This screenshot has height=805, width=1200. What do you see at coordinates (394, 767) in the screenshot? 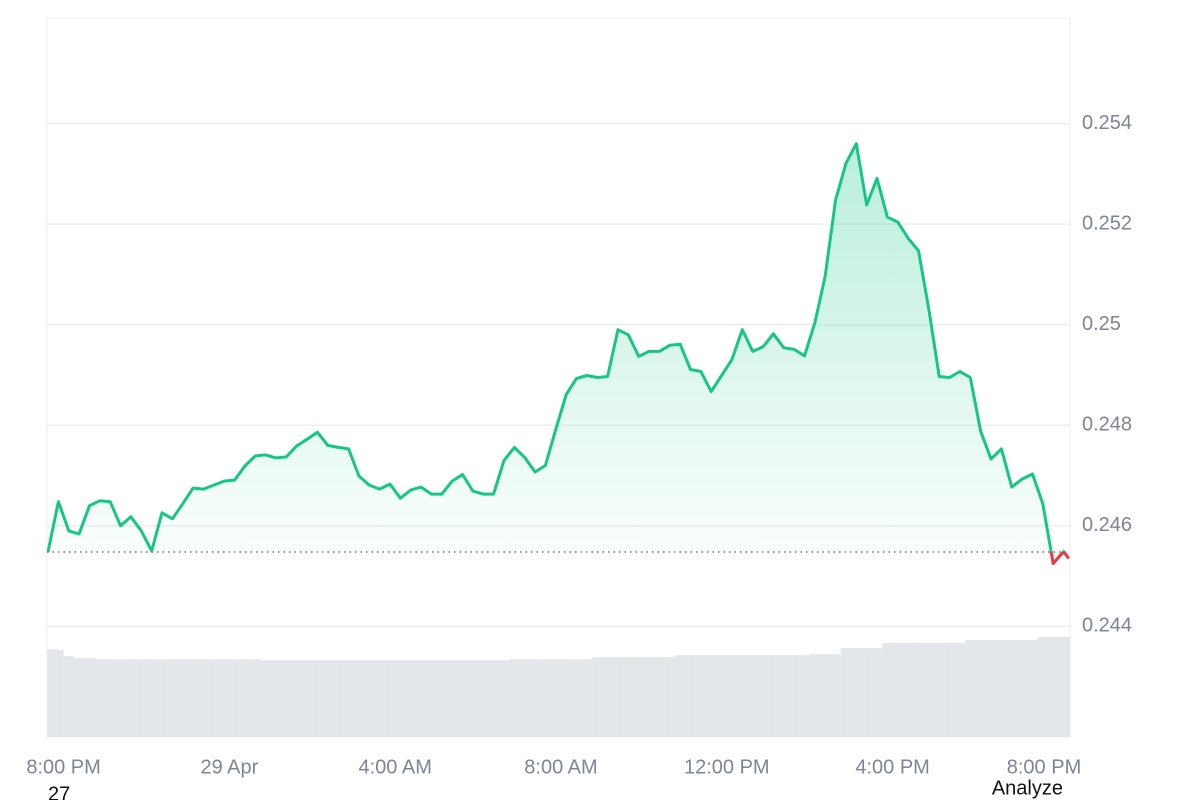
I see `x-tick-label: 4:00 AM` at bounding box center [394, 767].